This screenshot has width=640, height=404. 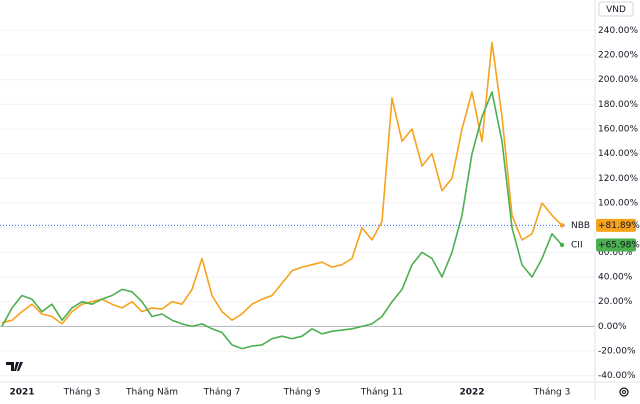 What do you see at coordinates (381, 393) in the screenshot?
I see `x-tick-label: Tháng 11` at bounding box center [381, 393].